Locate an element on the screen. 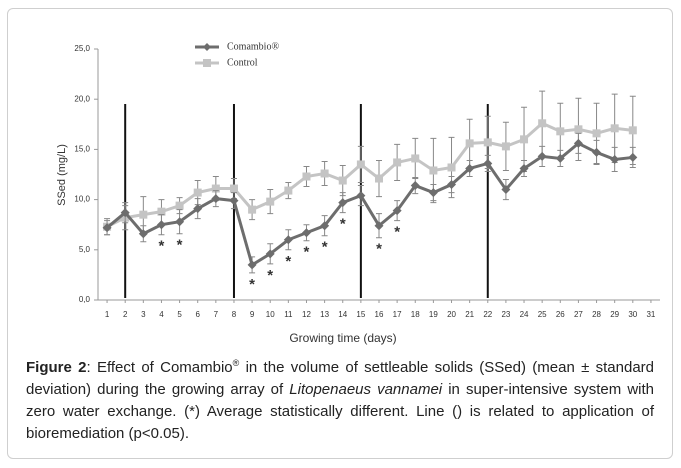 The height and width of the screenshot is (468, 681). x-axis-label: Growing time (days) is located at coordinates (342, 338).